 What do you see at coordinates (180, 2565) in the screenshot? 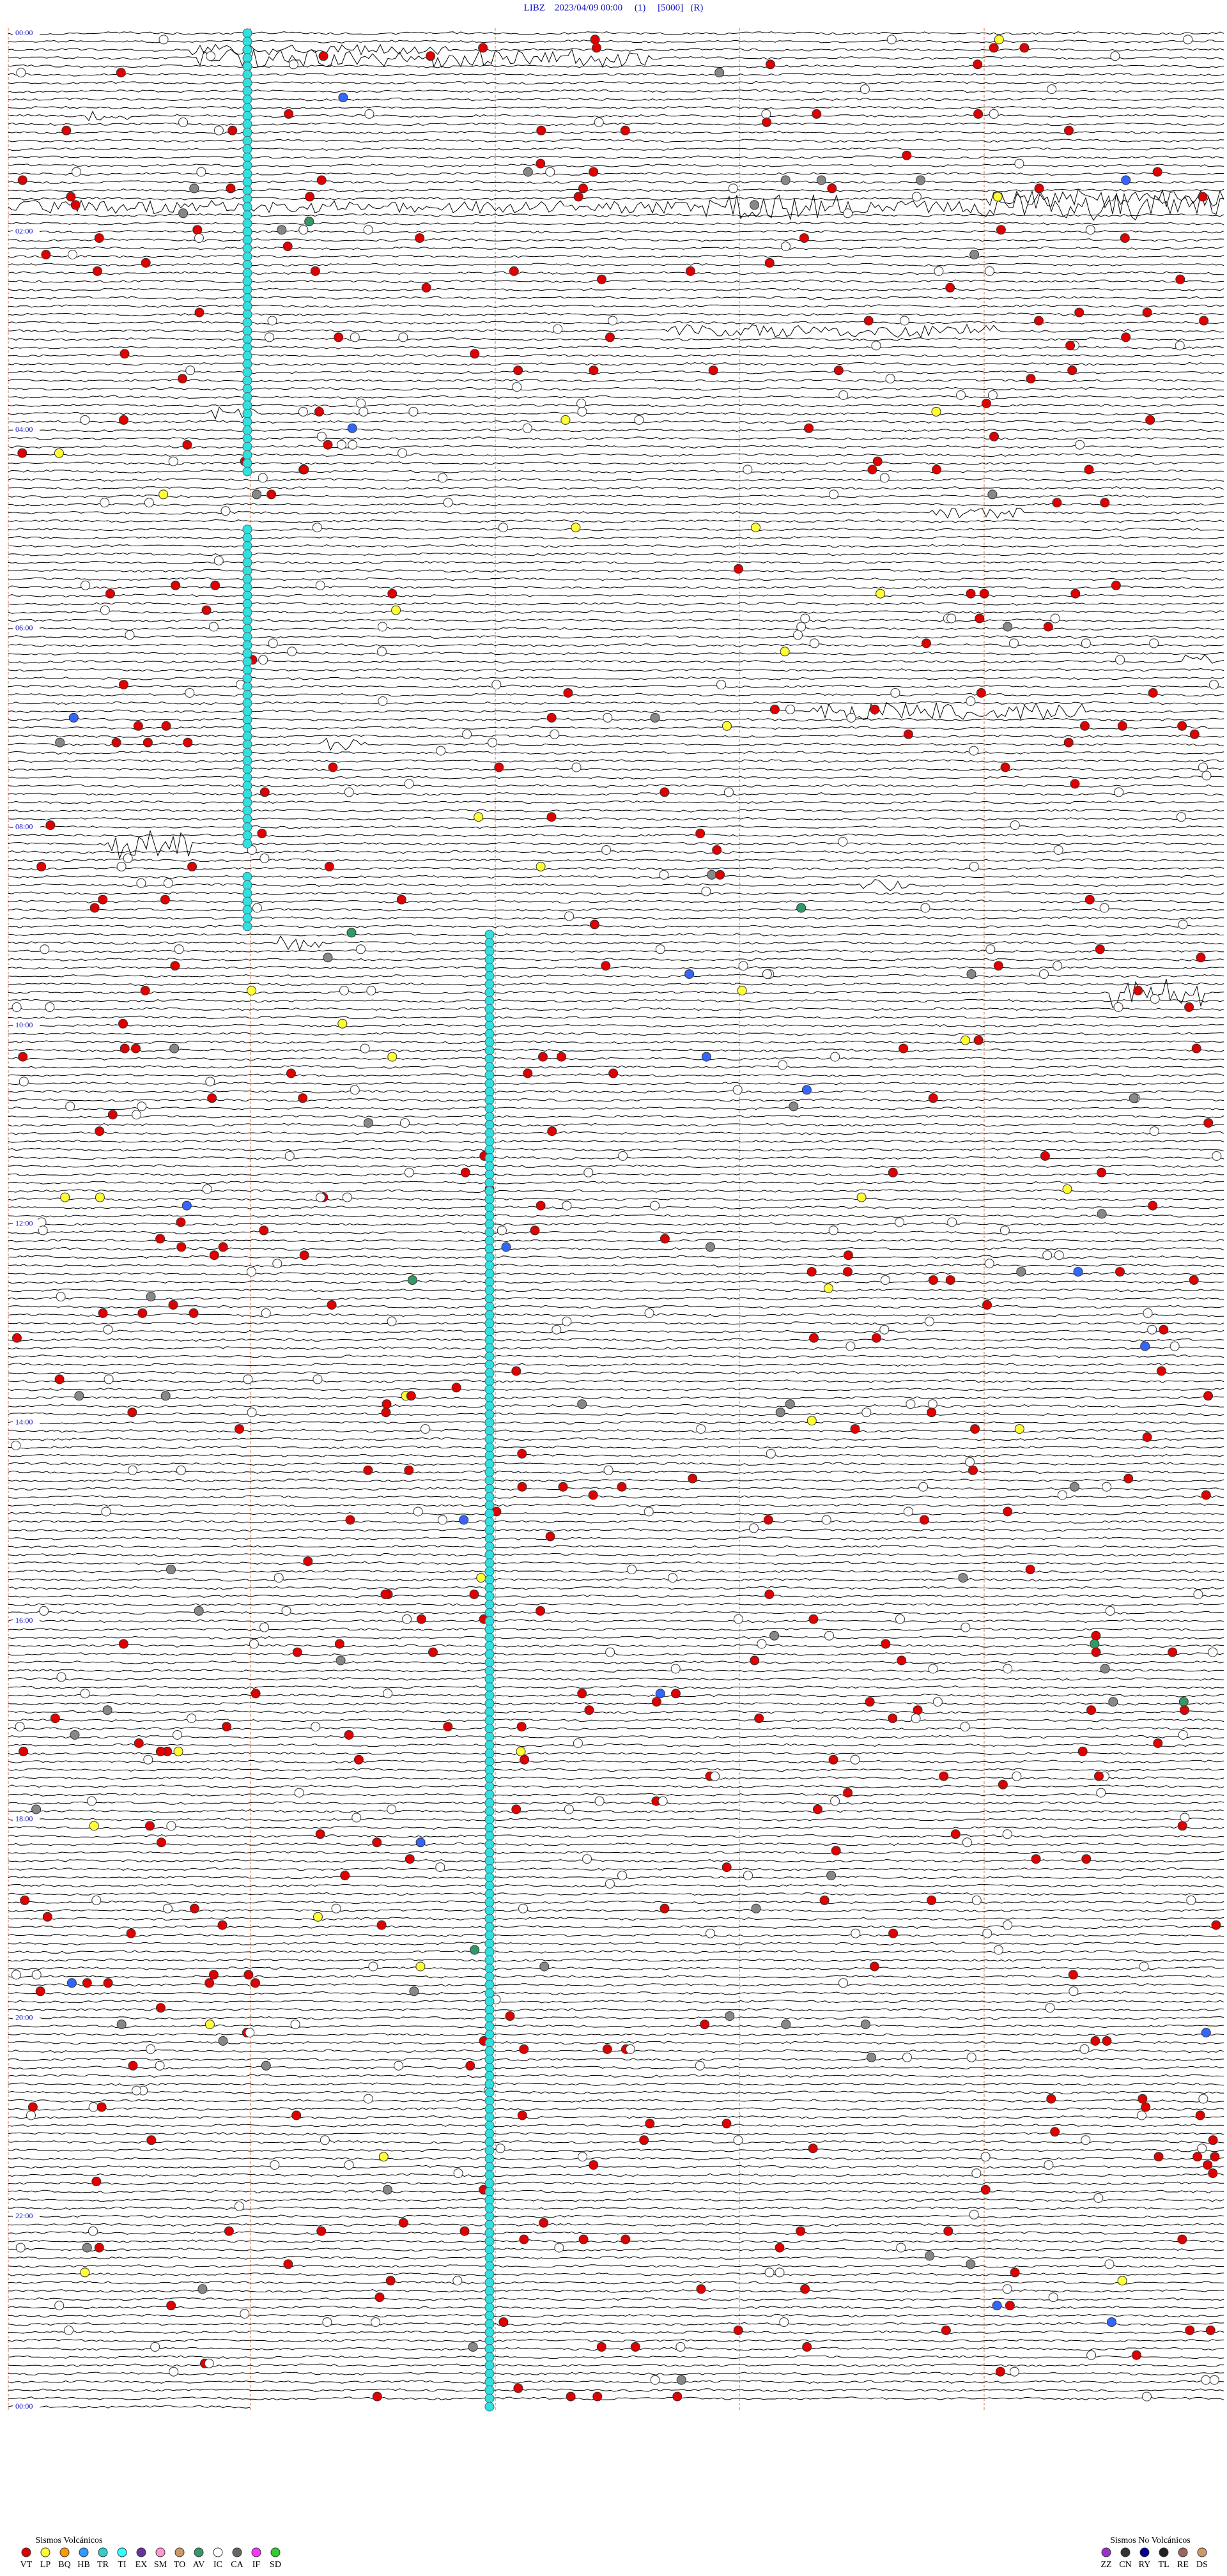
I see `legend-code: TO` at bounding box center [180, 2565].